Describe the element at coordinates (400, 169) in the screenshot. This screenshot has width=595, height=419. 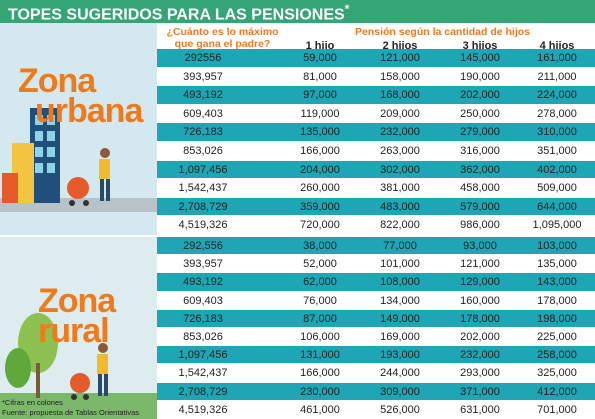
I see `table-cell: 302,000` at that location.